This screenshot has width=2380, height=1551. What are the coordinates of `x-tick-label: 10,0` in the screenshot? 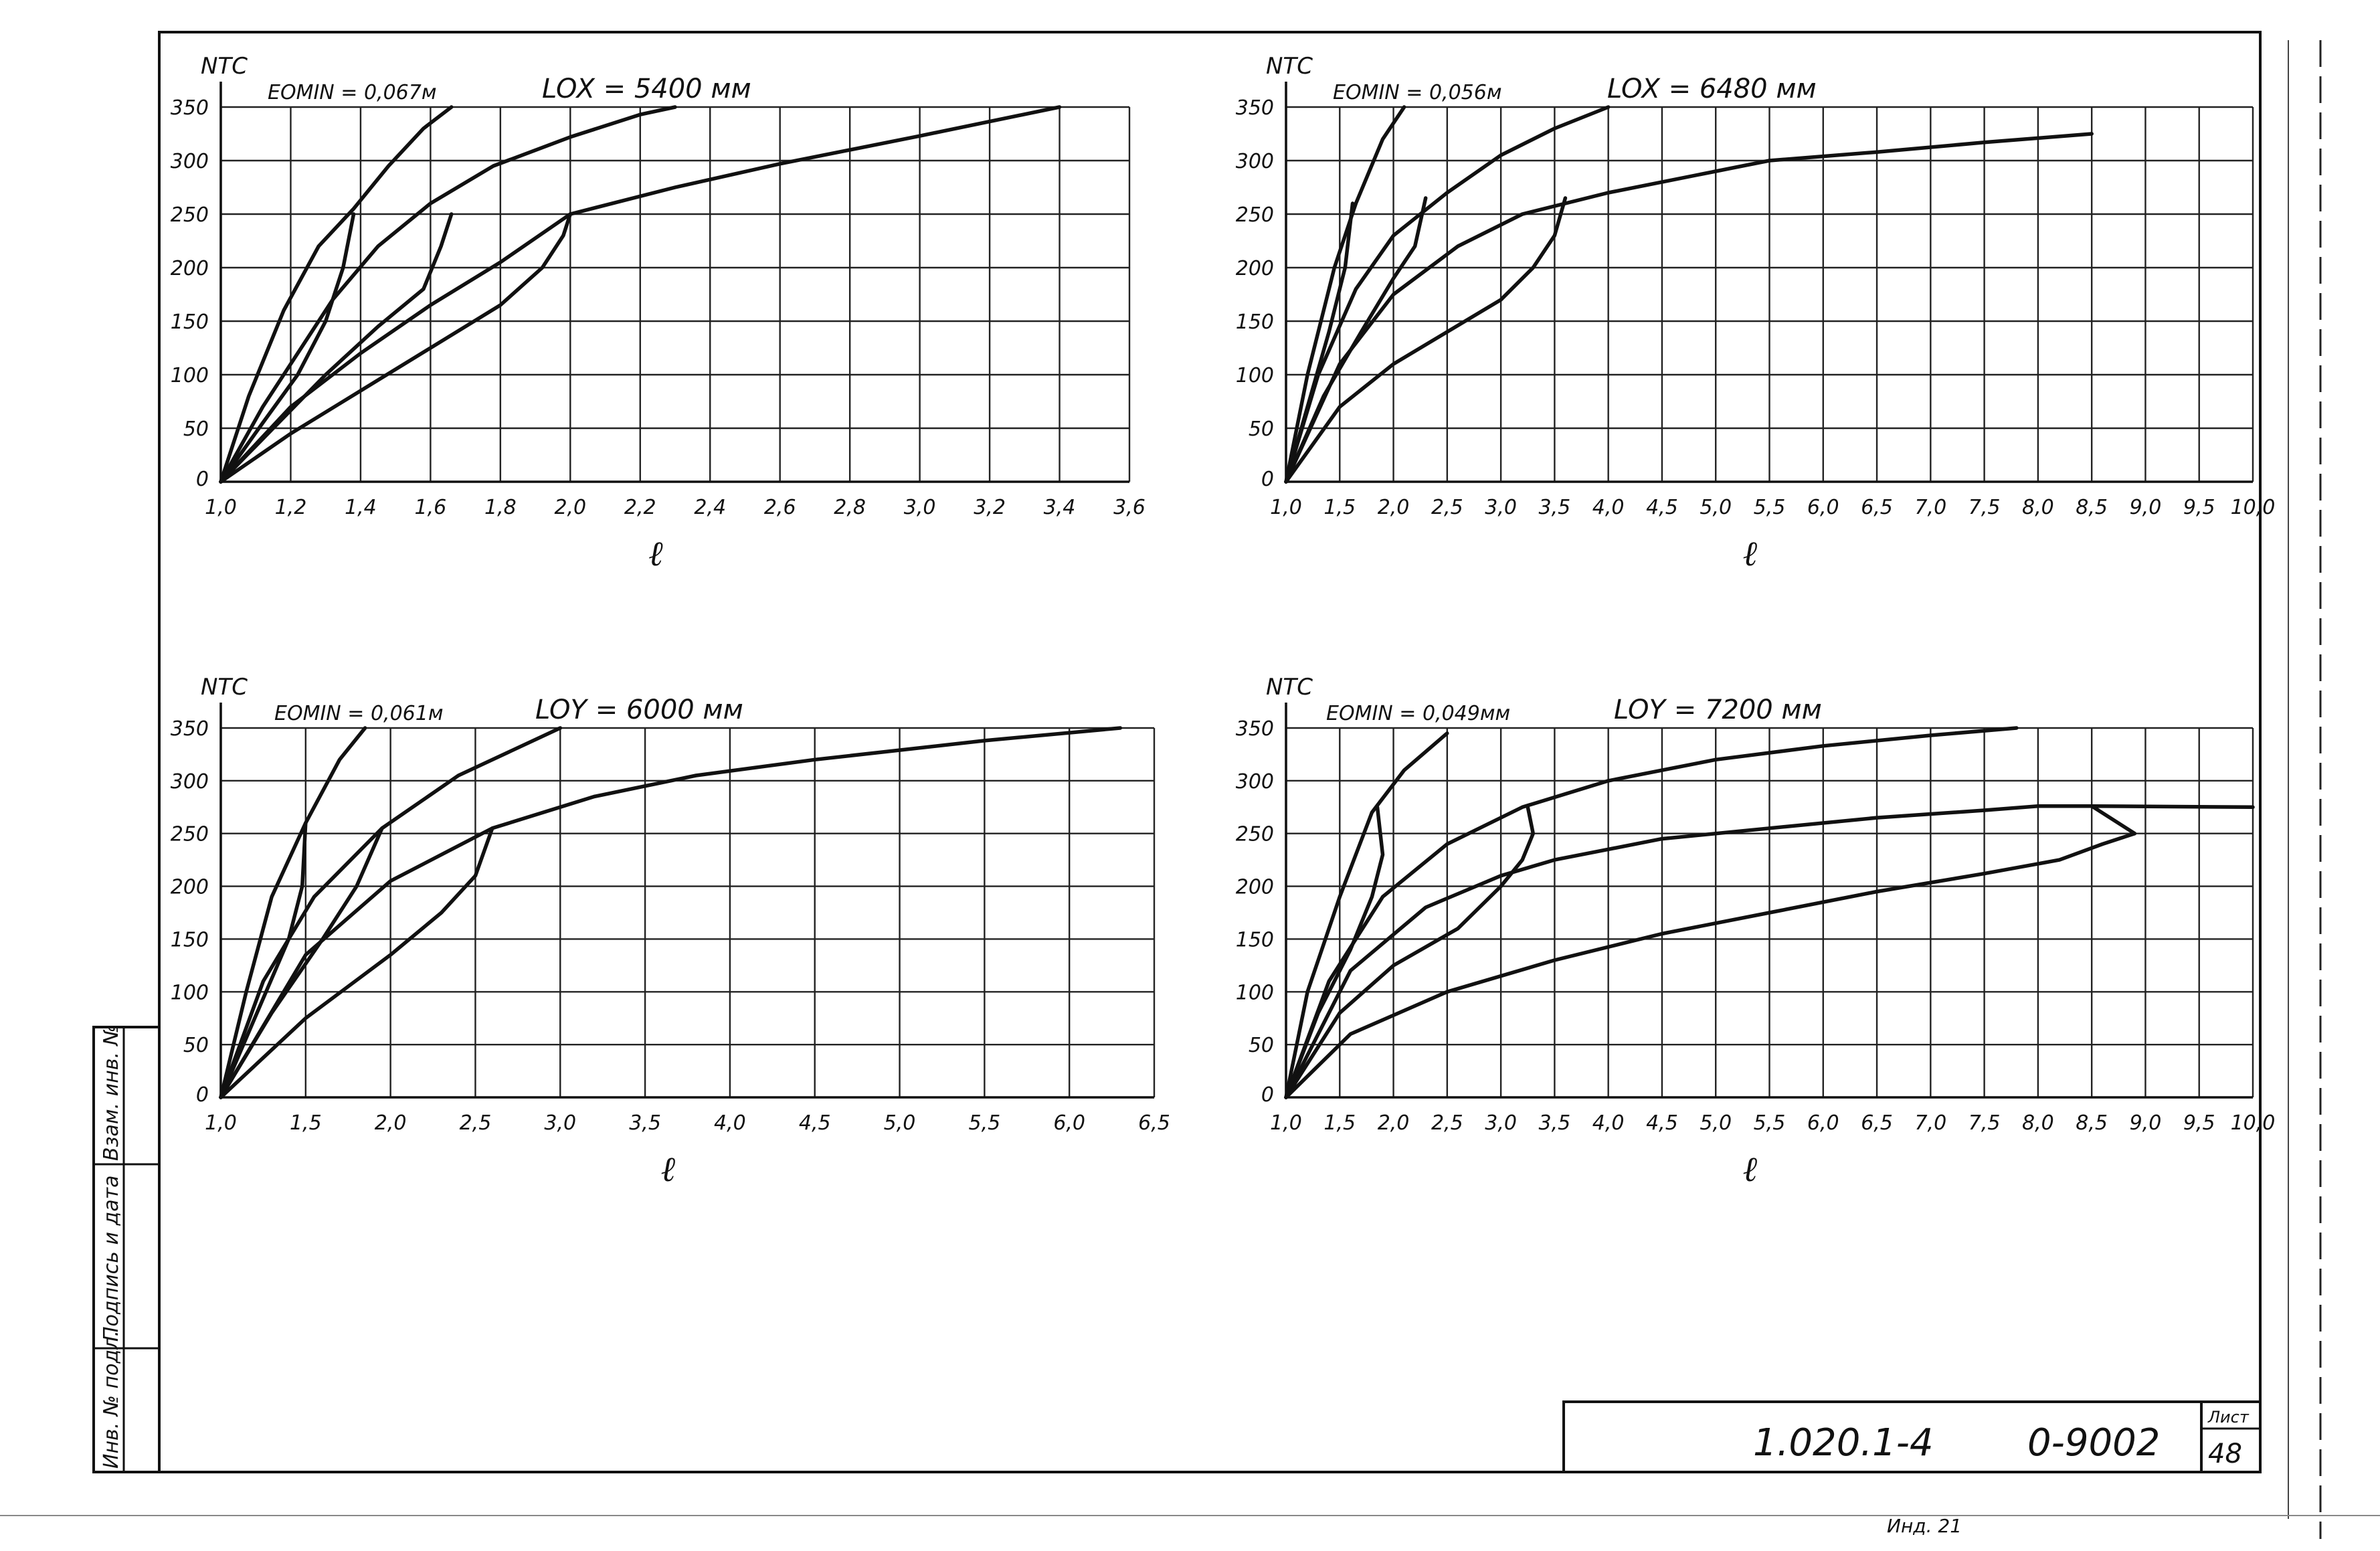 It's located at (2253, 1123).